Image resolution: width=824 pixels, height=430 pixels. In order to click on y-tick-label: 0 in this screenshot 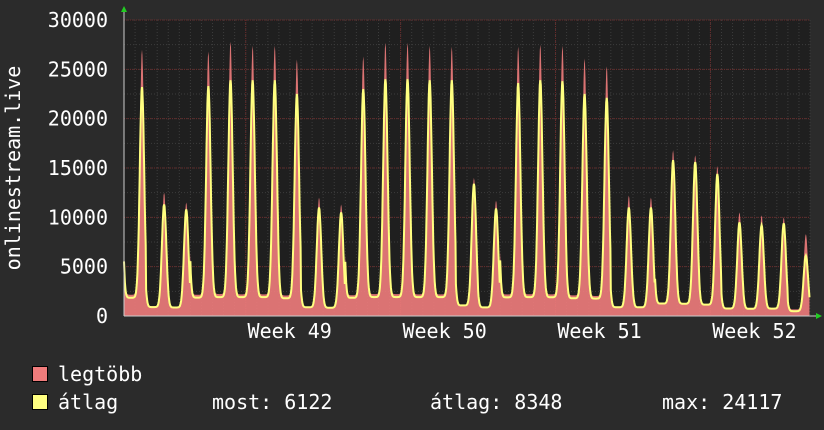, I will do `click(102, 316)`.